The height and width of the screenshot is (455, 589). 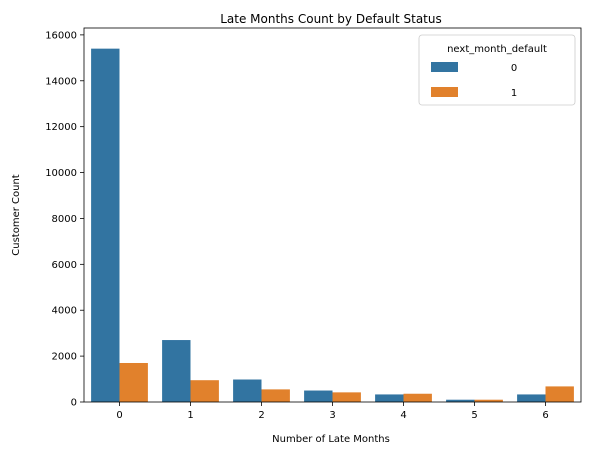 I want to click on legend-label-1: 1, so click(x=514, y=93).